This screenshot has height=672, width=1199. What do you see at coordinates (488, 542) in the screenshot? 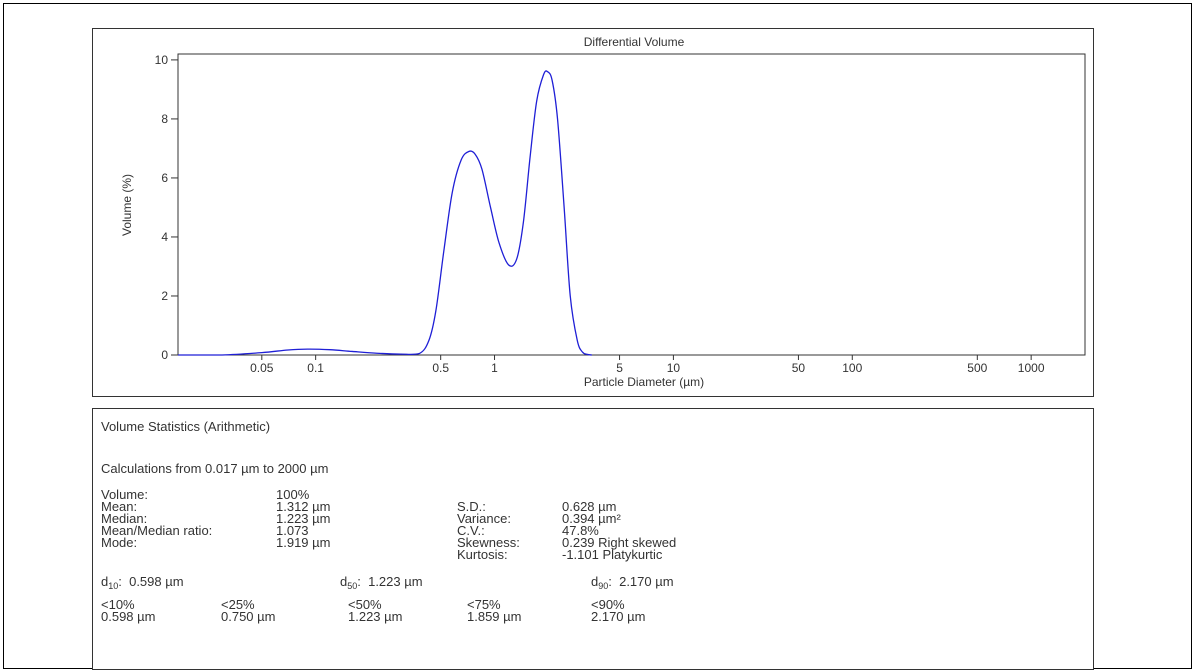
I see `stat-label-skewness: Skewness:` at bounding box center [488, 542].